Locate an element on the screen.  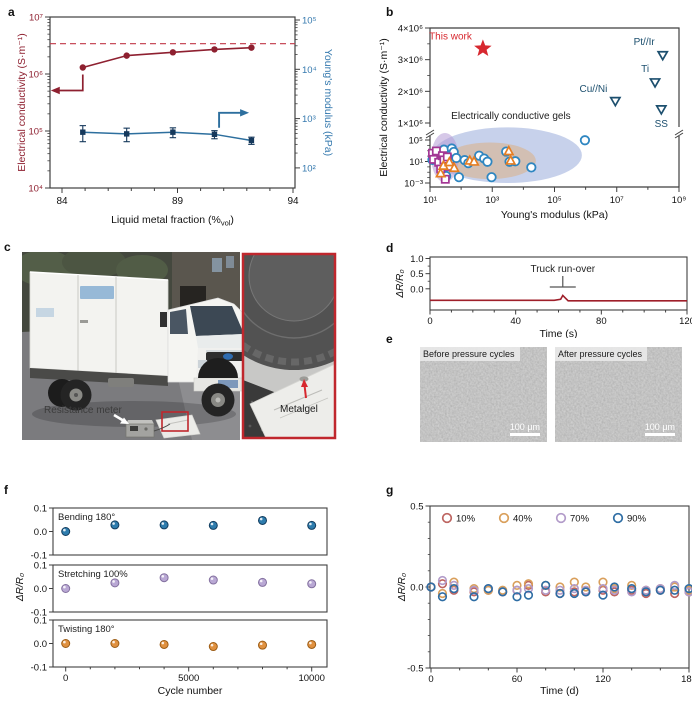
svg-text: 10000 is located at coordinates (311, 678).